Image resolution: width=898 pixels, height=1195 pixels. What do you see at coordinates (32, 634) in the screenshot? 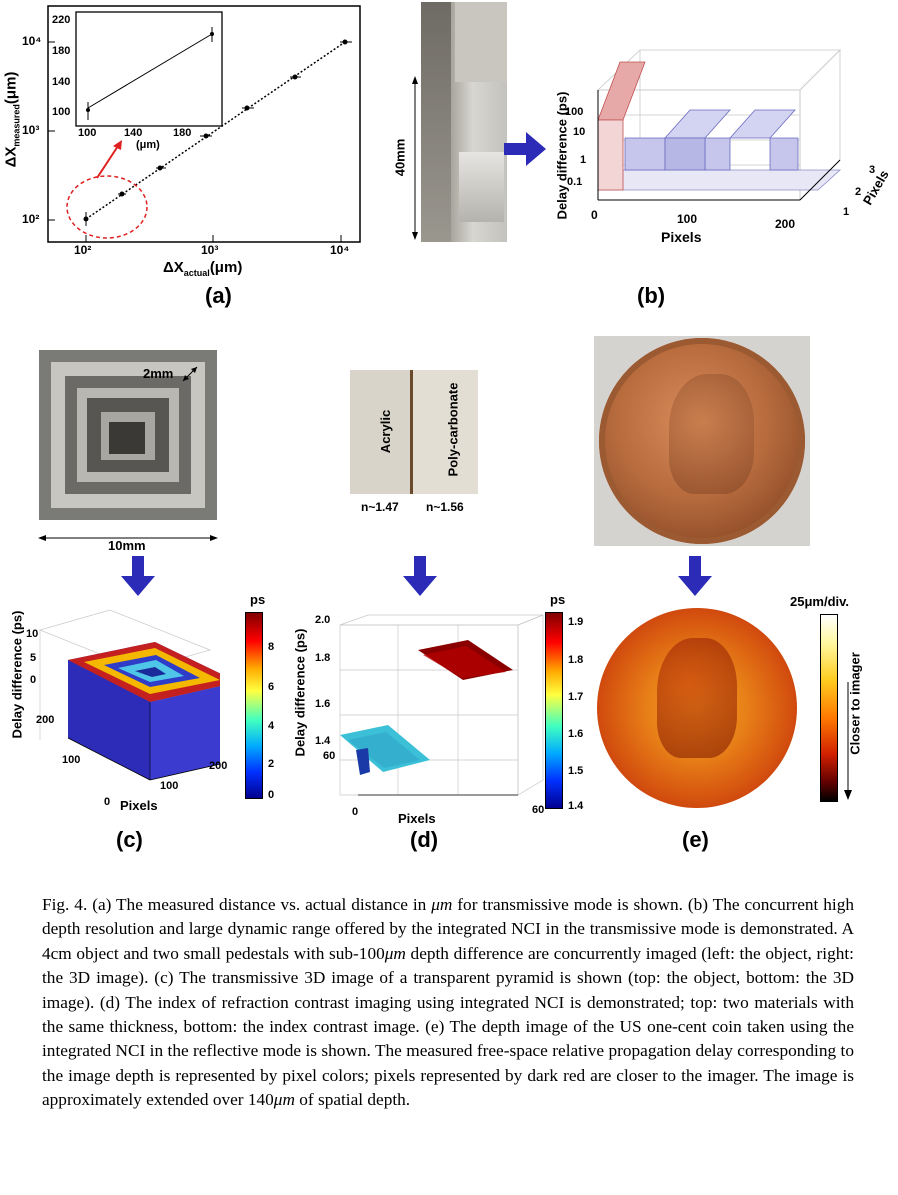
I see `panel-c-ztick-1: 10` at bounding box center [32, 634].